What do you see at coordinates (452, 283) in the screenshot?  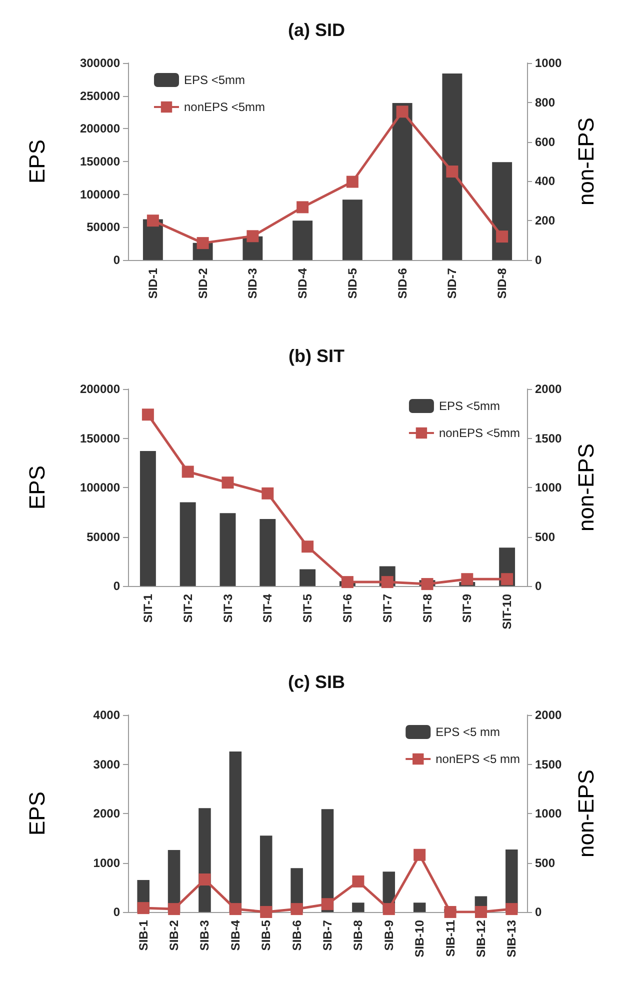 I see `x-tick-label: SID-7` at bounding box center [452, 283].